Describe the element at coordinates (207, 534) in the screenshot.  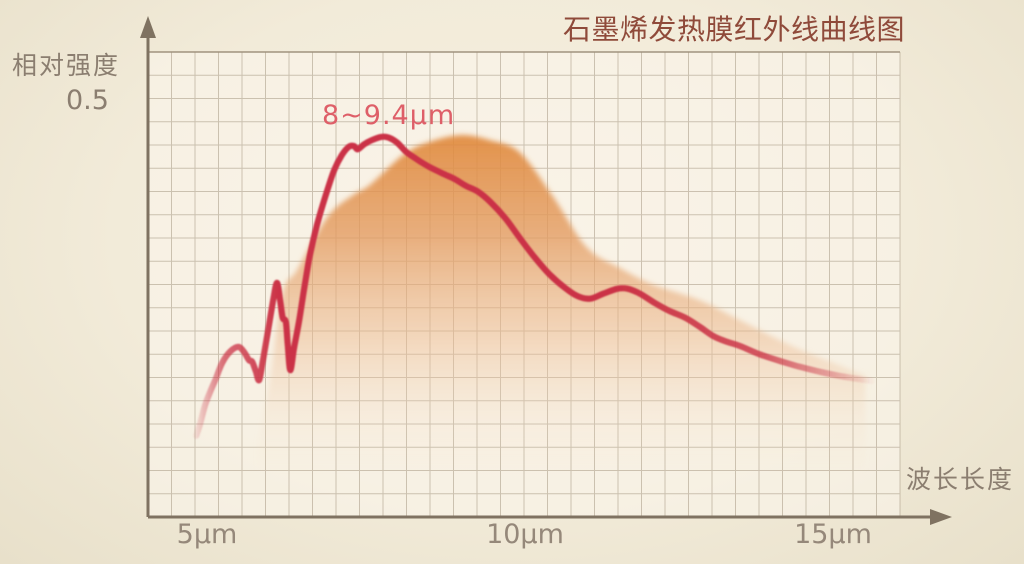
I see `x-tick-5um: 5μm` at that location.